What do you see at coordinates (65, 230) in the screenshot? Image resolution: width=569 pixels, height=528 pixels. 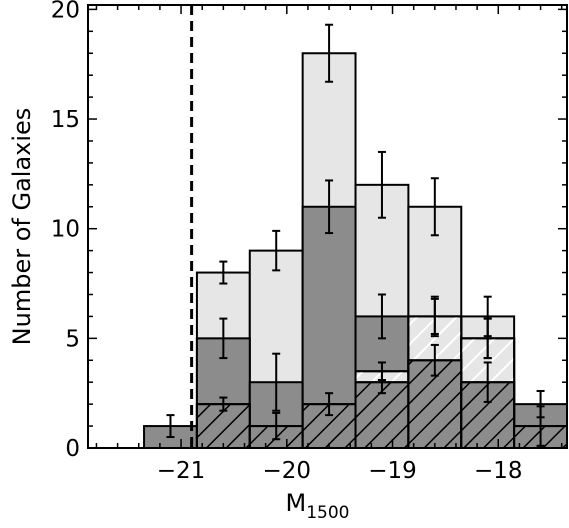 I see `y-tick-label: 10` at bounding box center [65, 230].